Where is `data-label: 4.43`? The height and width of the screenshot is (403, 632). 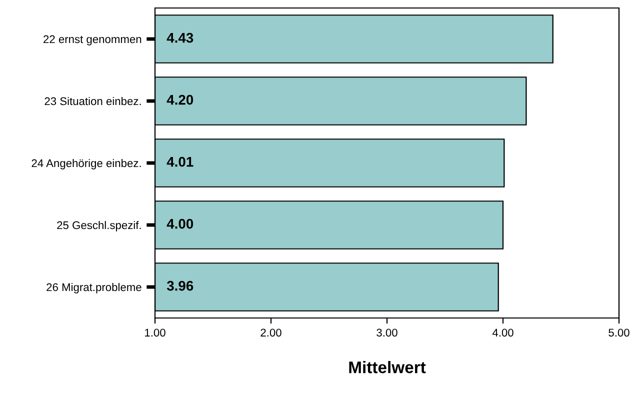
data-label: 4.43 is located at coordinates (180, 37).